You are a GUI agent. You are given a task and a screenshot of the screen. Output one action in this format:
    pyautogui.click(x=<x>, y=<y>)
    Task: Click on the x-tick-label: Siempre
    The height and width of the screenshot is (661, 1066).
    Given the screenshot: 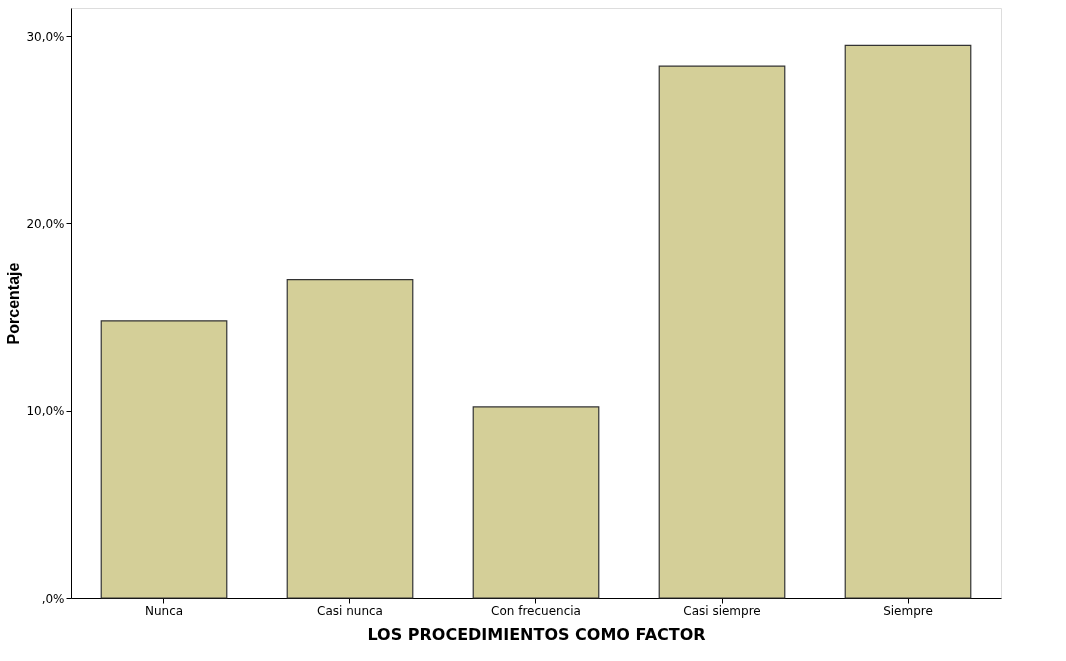 What is the action you would take?
    pyautogui.click(x=908, y=610)
    